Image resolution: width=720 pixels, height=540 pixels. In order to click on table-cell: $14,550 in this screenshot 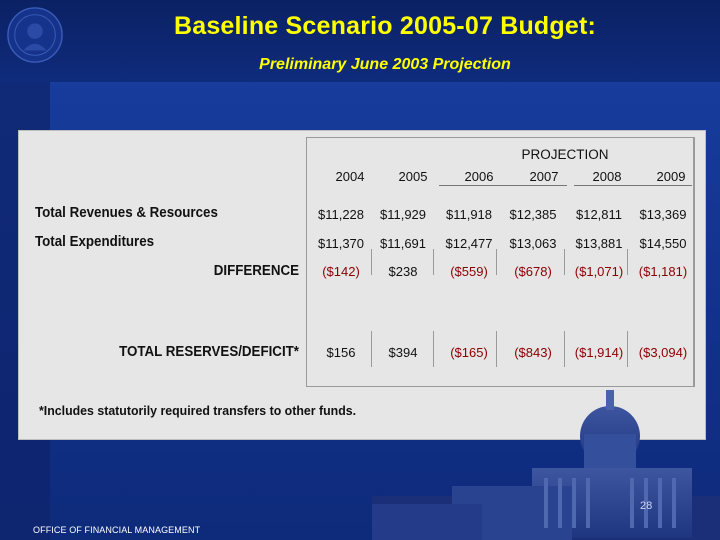, I will do `click(663, 243)`.